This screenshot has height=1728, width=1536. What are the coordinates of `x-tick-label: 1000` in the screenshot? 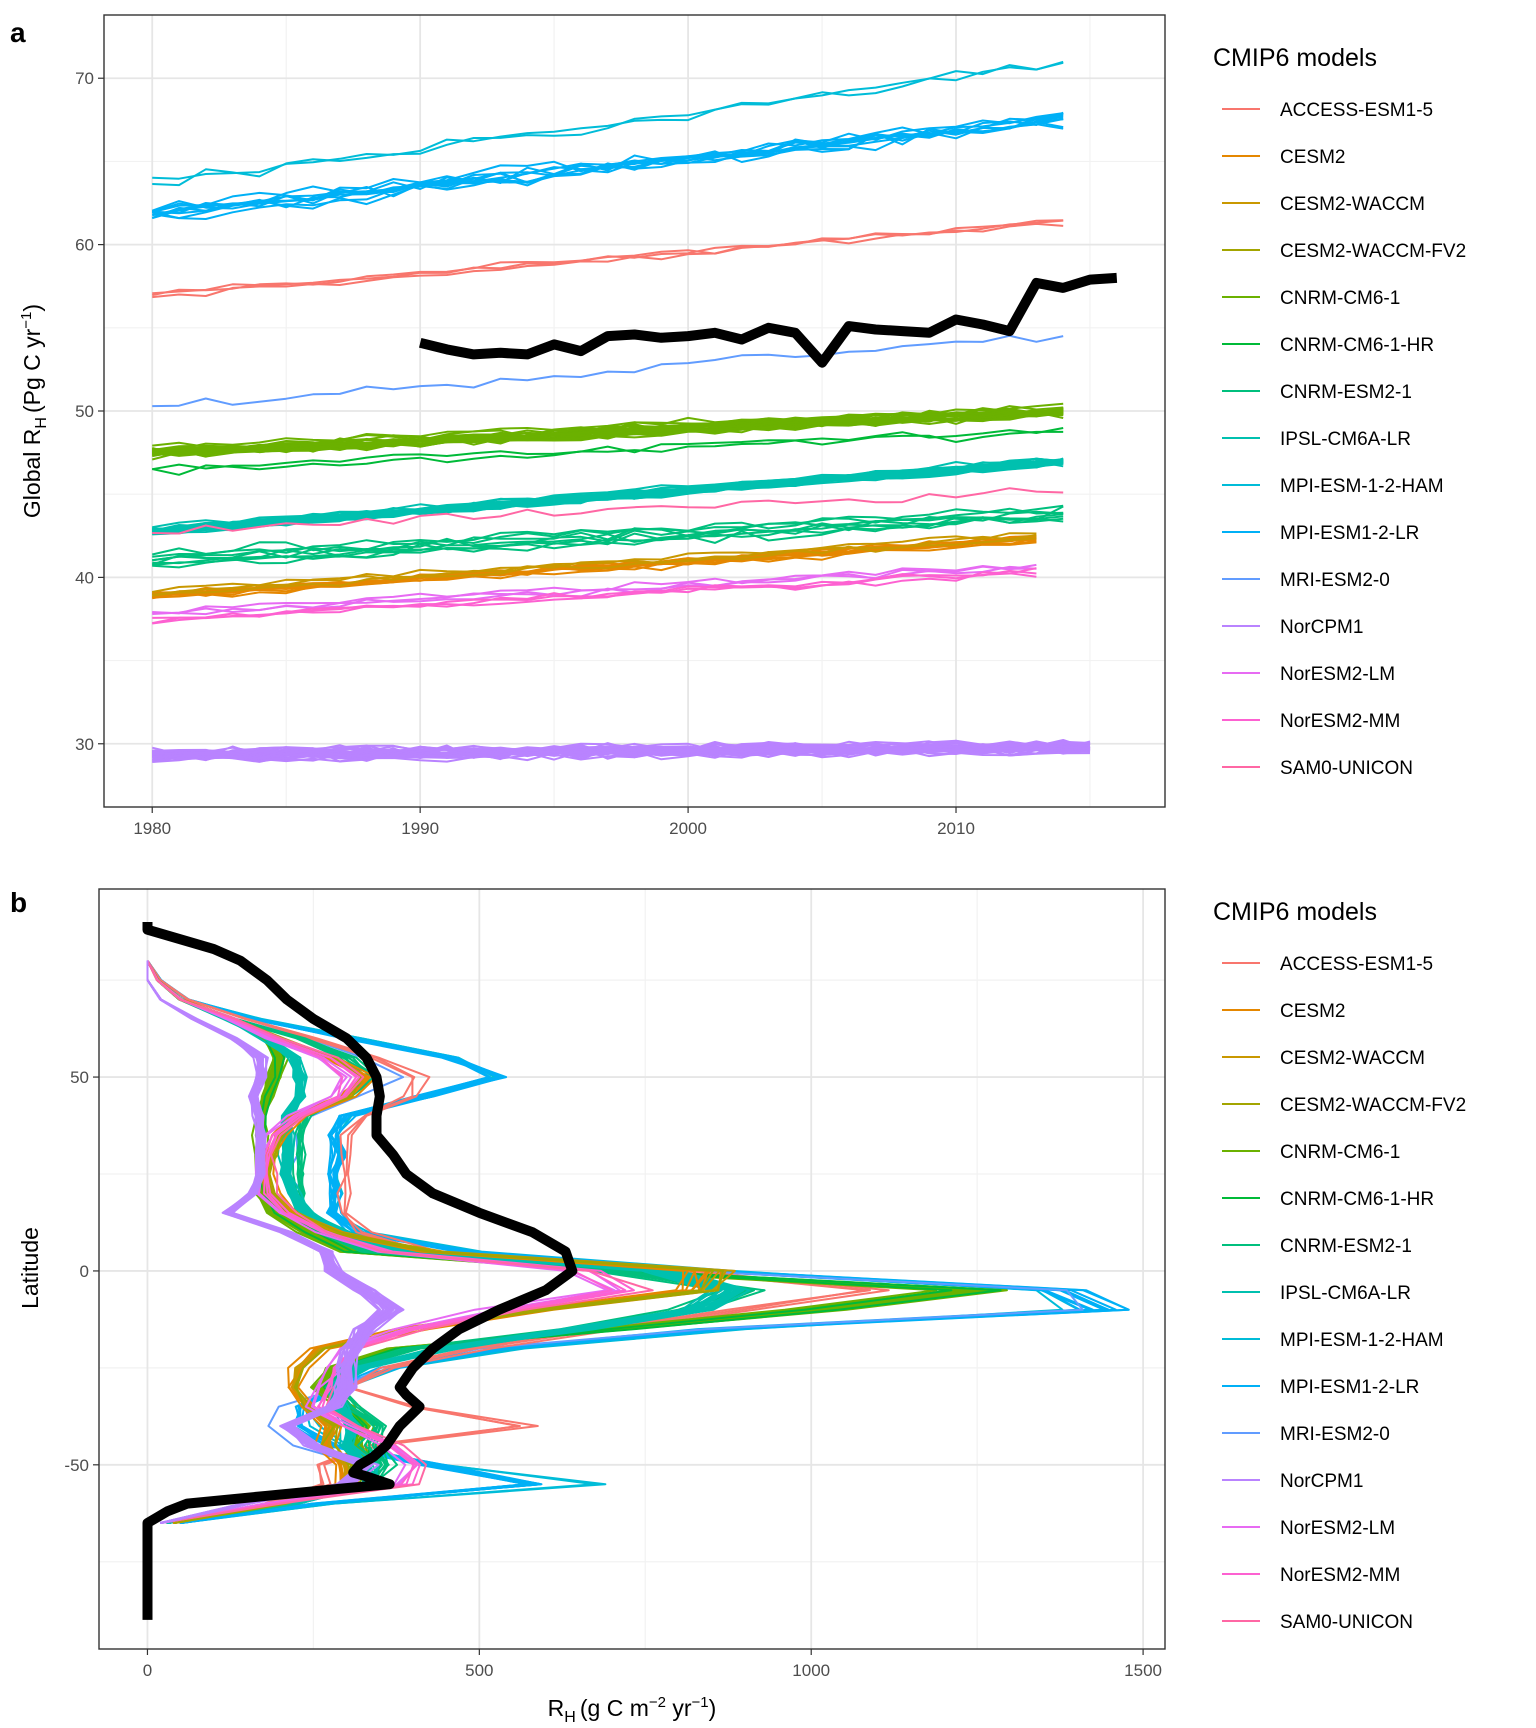 It's located at (811, 1670).